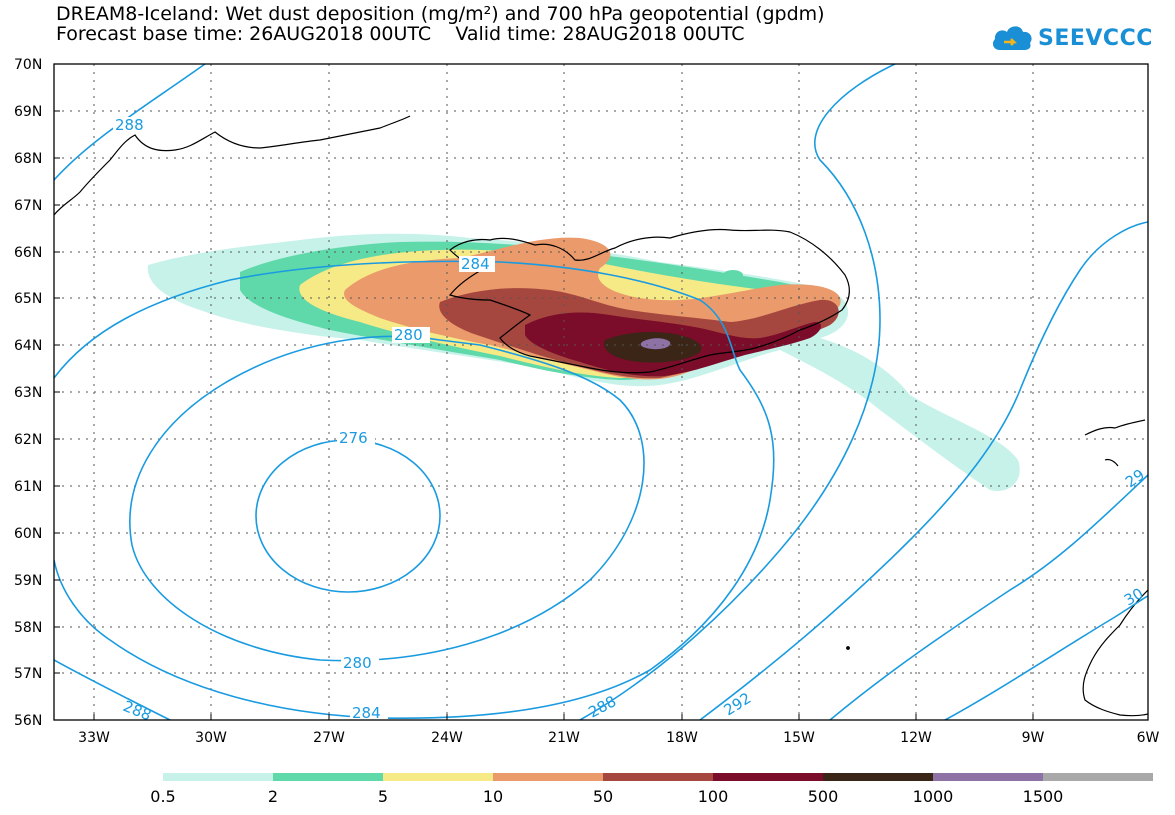 This screenshot has height=815, width=1175. What do you see at coordinates (94, 738) in the screenshot?
I see `lon-label: 33W` at bounding box center [94, 738].